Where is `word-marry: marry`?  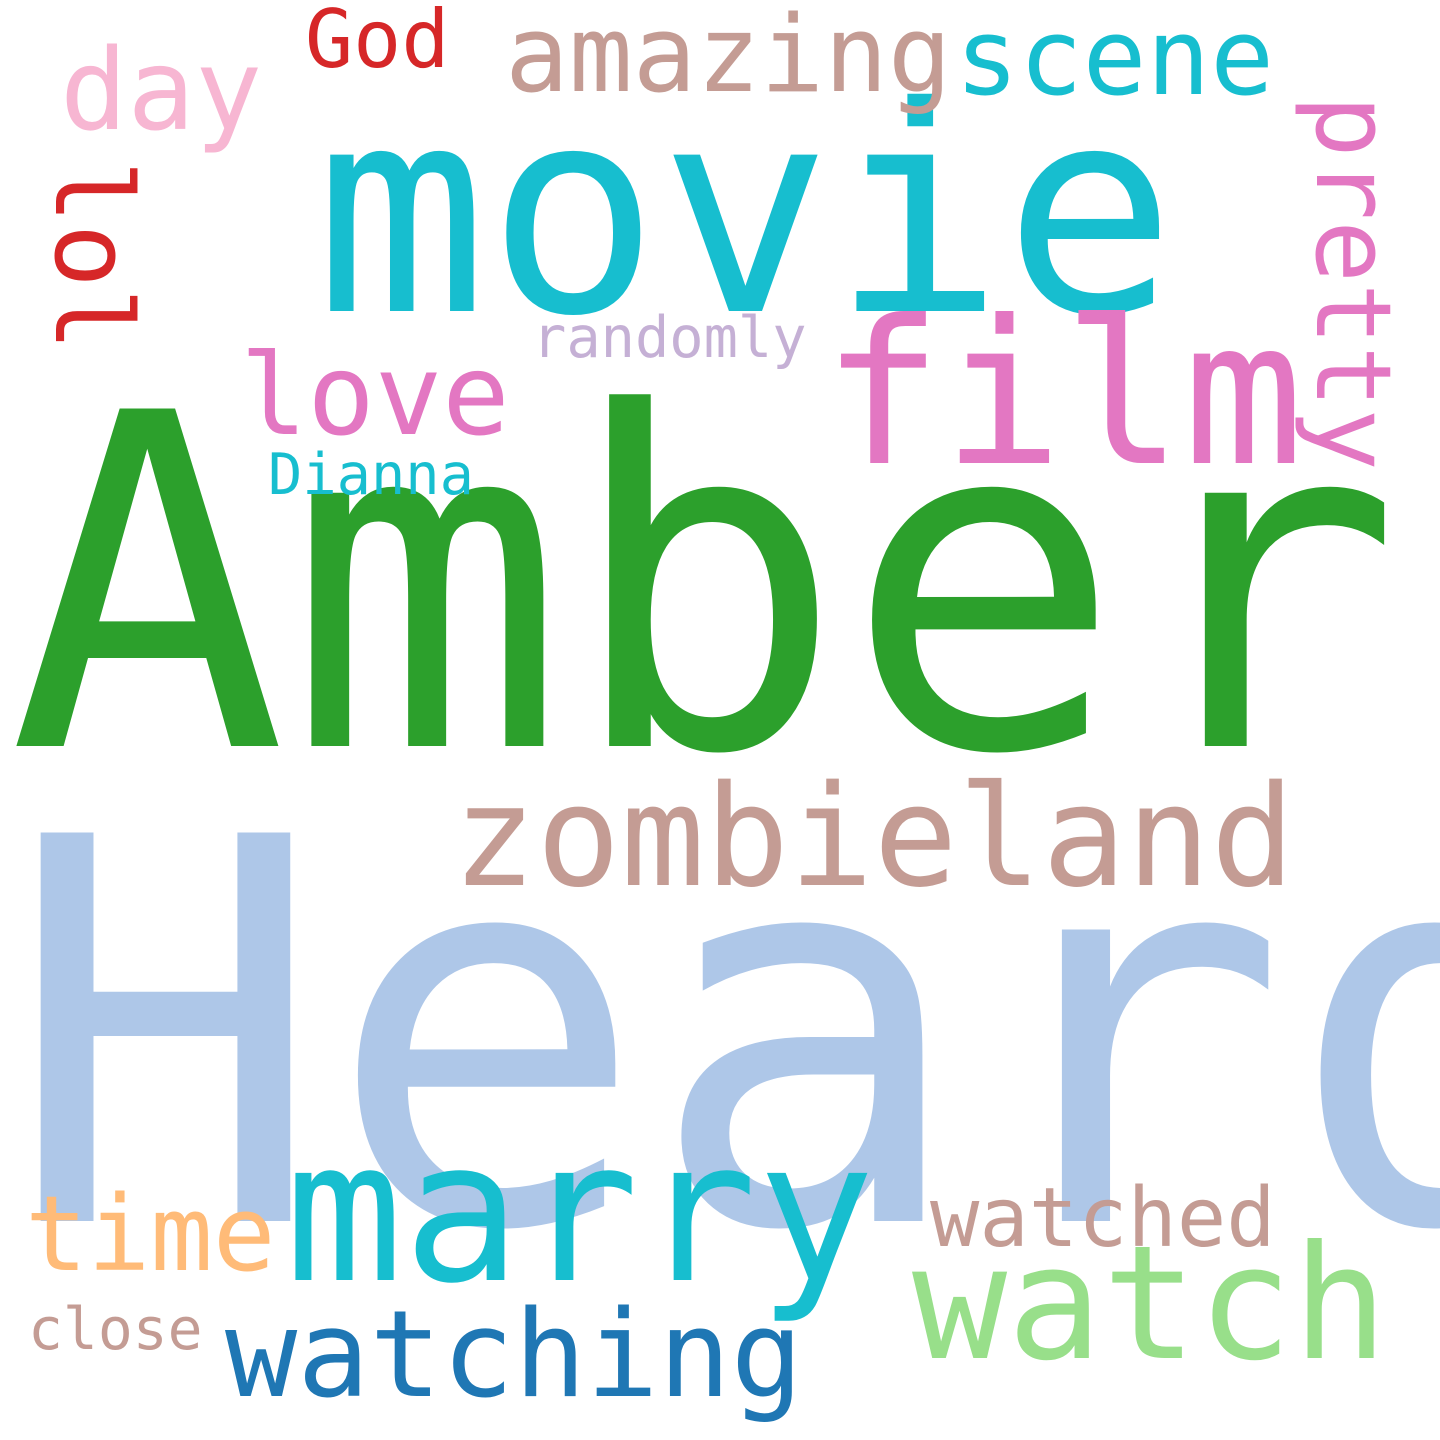
word-marry: marry is located at coordinates (580, 1213).